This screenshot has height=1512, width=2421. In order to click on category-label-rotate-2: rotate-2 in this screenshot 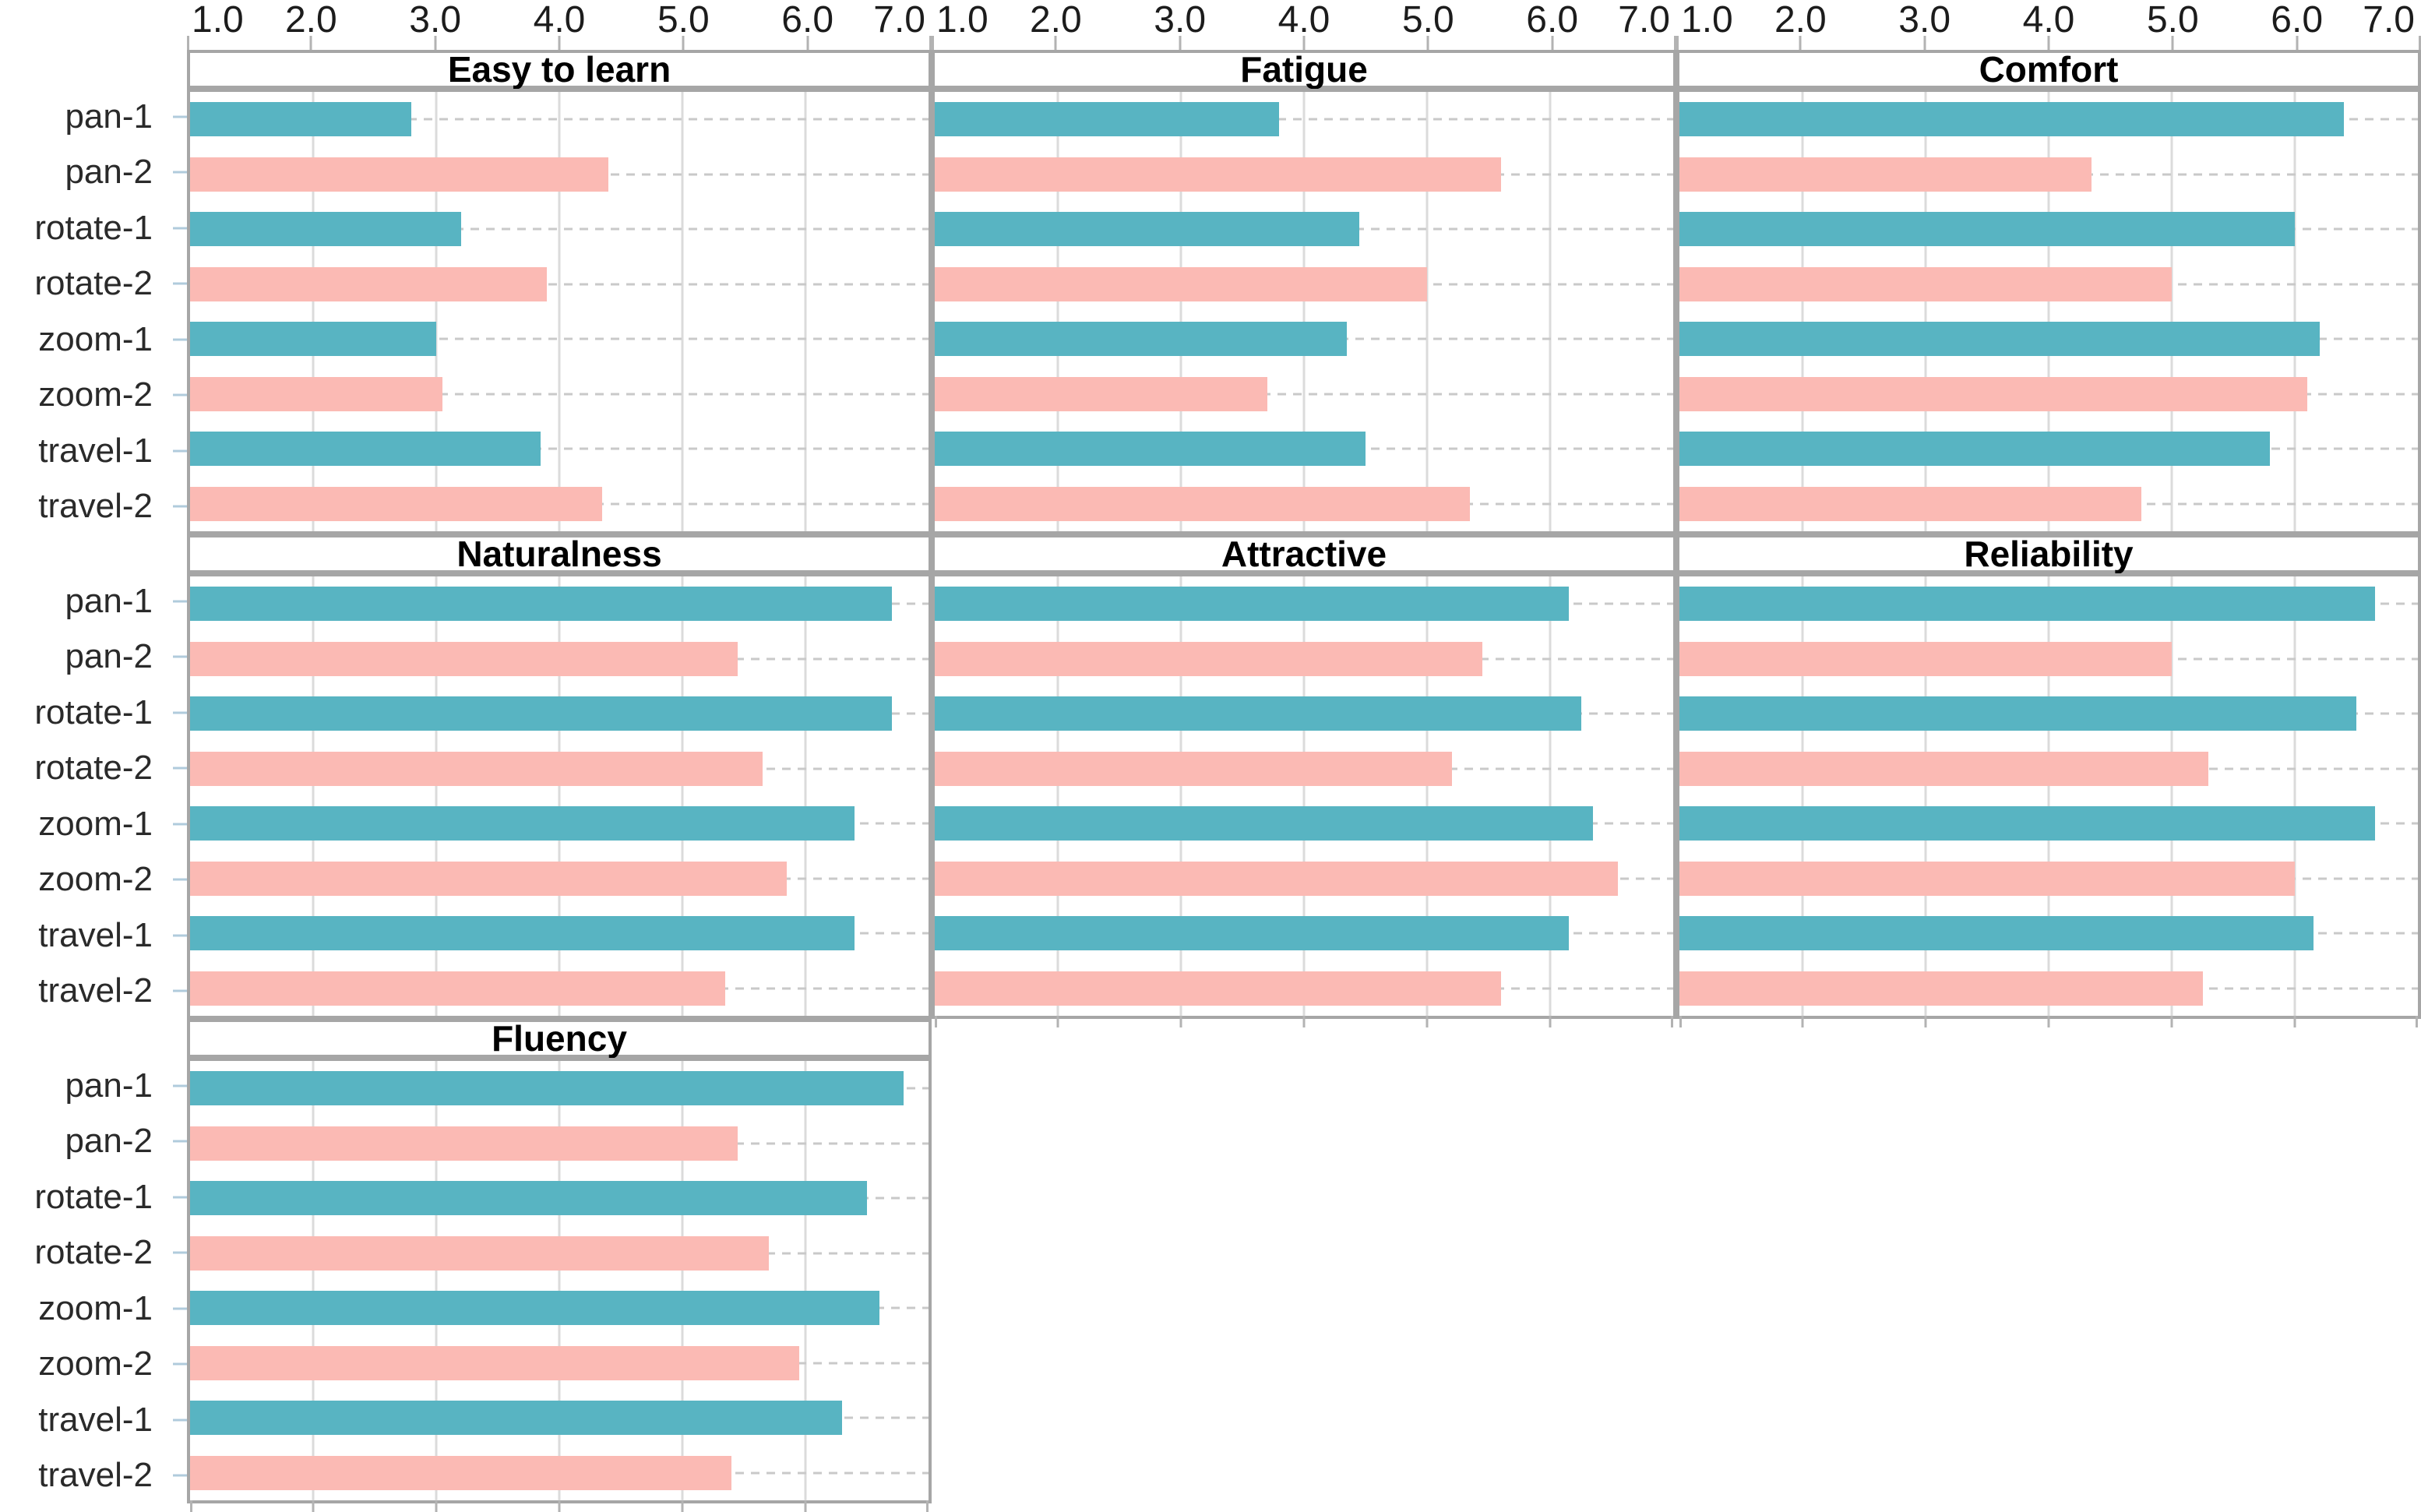, I will do `click(94, 1252)`.